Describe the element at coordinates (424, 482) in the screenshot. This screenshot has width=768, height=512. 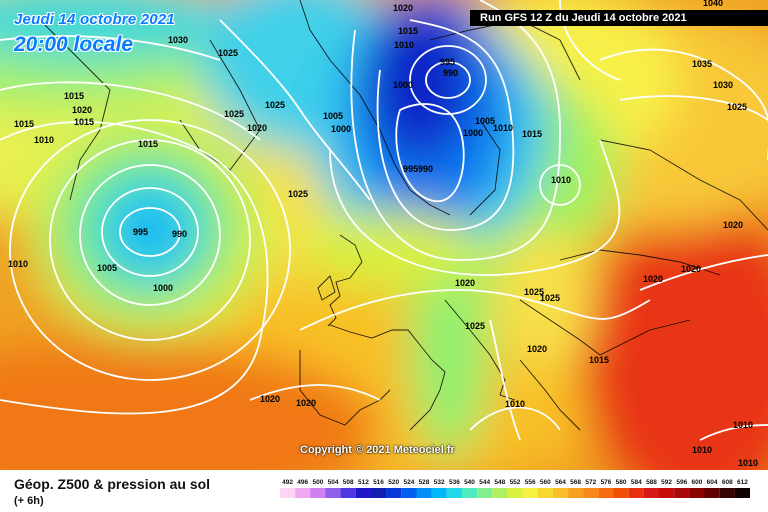
I see `legend-tick-label: 528` at that location.